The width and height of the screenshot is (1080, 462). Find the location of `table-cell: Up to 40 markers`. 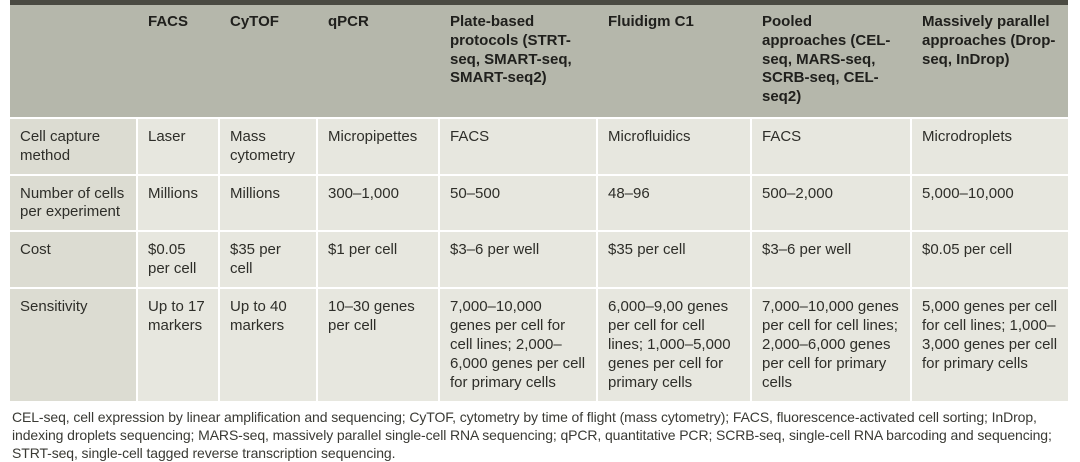

table-cell: Up to 40 markers is located at coordinates (268, 345).